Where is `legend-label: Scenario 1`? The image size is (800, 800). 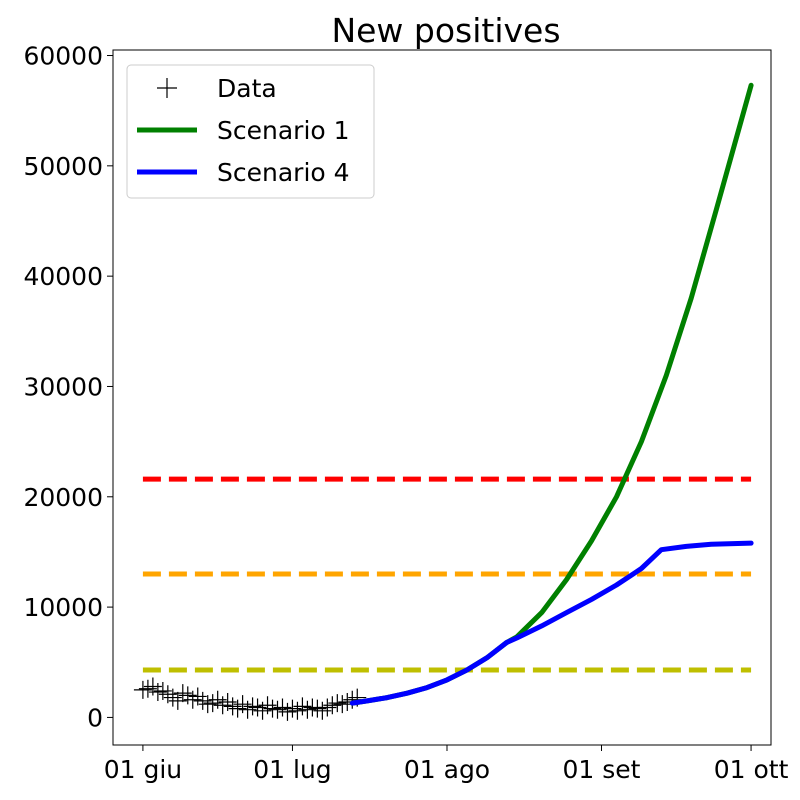
legend-label: Scenario 1 is located at coordinates (283, 130).